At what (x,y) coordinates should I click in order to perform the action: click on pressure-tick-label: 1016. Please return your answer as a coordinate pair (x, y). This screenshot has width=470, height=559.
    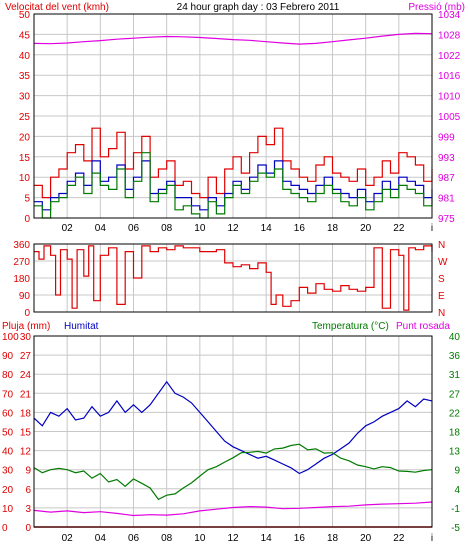
    Looking at the image, I should click on (449, 76).